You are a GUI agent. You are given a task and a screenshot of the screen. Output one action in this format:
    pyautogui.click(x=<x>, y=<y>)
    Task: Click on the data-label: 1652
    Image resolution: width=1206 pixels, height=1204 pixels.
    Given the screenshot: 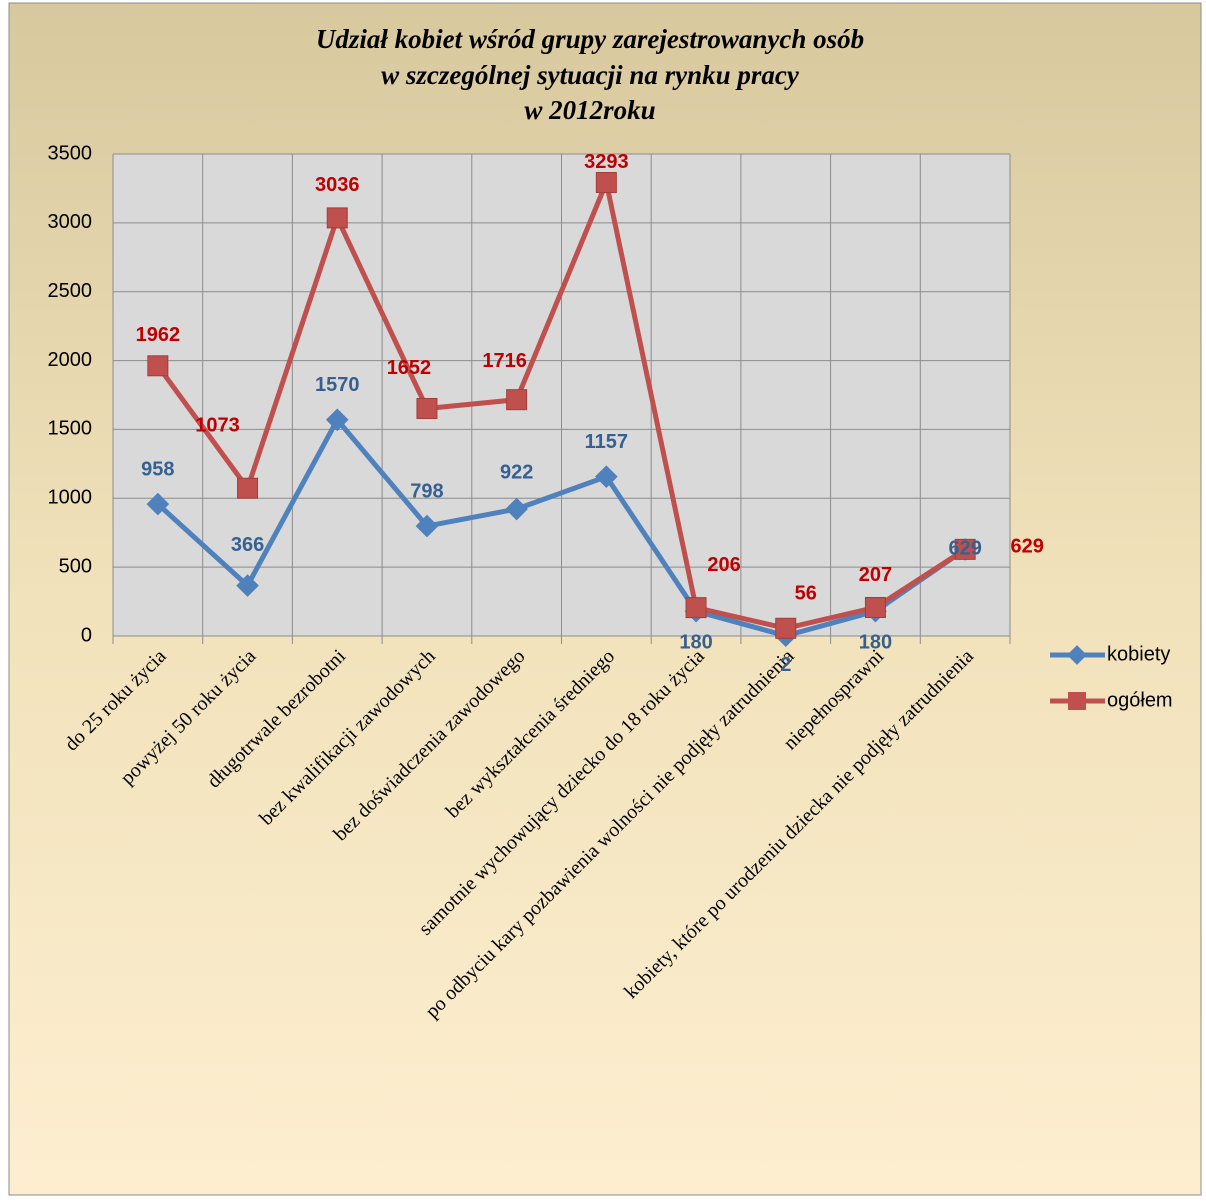 What is the action you would take?
    pyautogui.click(x=409, y=368)
    